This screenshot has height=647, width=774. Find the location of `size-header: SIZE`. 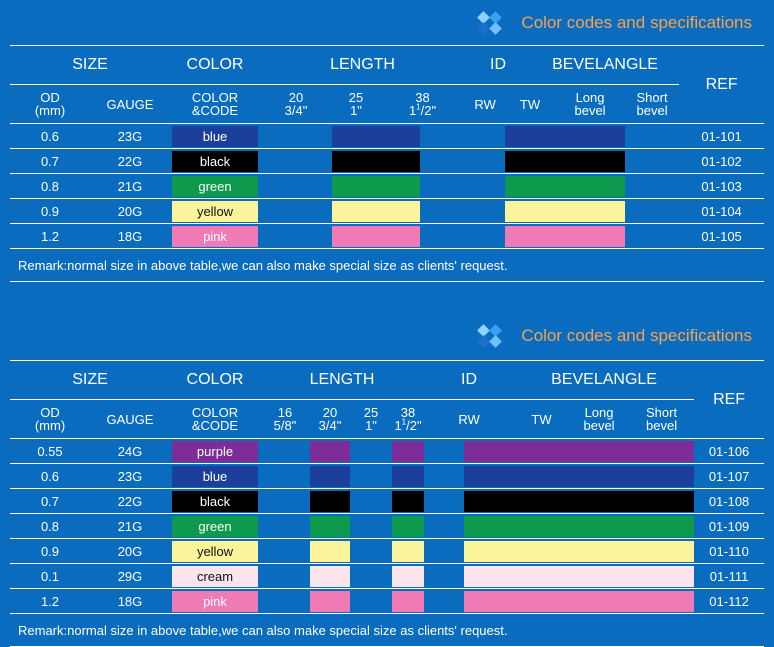

size-header: SIZE is located at coordinates (90, 65).